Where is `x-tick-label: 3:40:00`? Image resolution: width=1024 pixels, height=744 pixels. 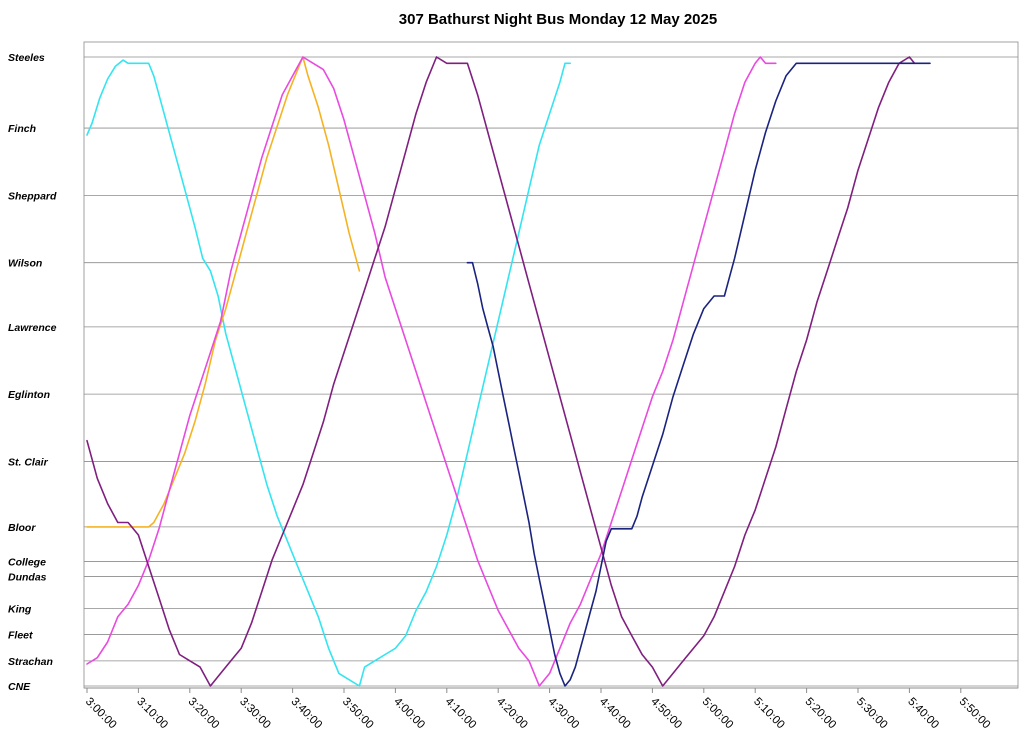 x-tick-label: 3:40:00 is located at coordinates (306, 714).